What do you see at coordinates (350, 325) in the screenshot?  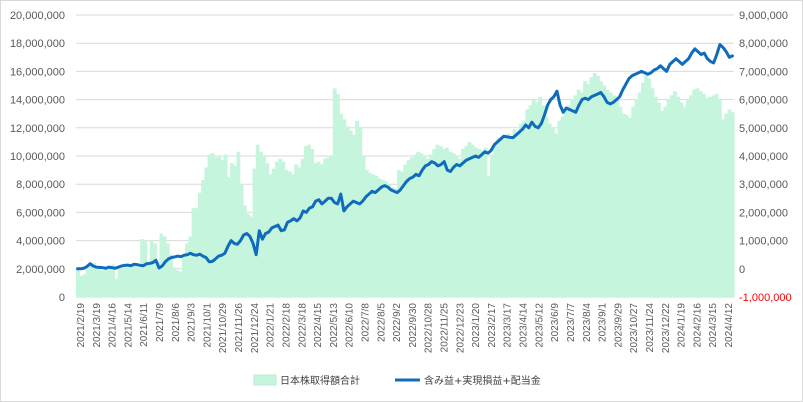 I see `x-tick-label: 2022/6/10` at bounding box center [350, 325].